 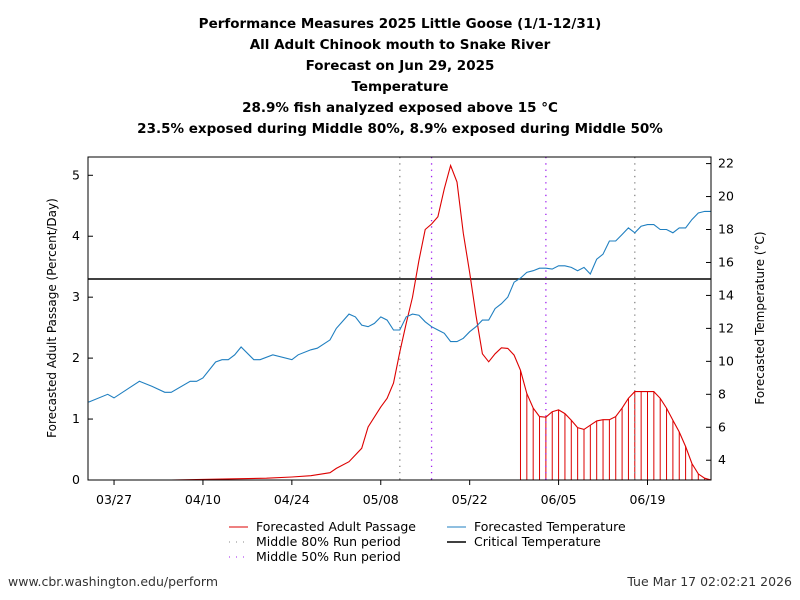 I want to click on title-line-5: 28.9% fish analyzed exposed above 15 °C, so click(x=400, y=108).